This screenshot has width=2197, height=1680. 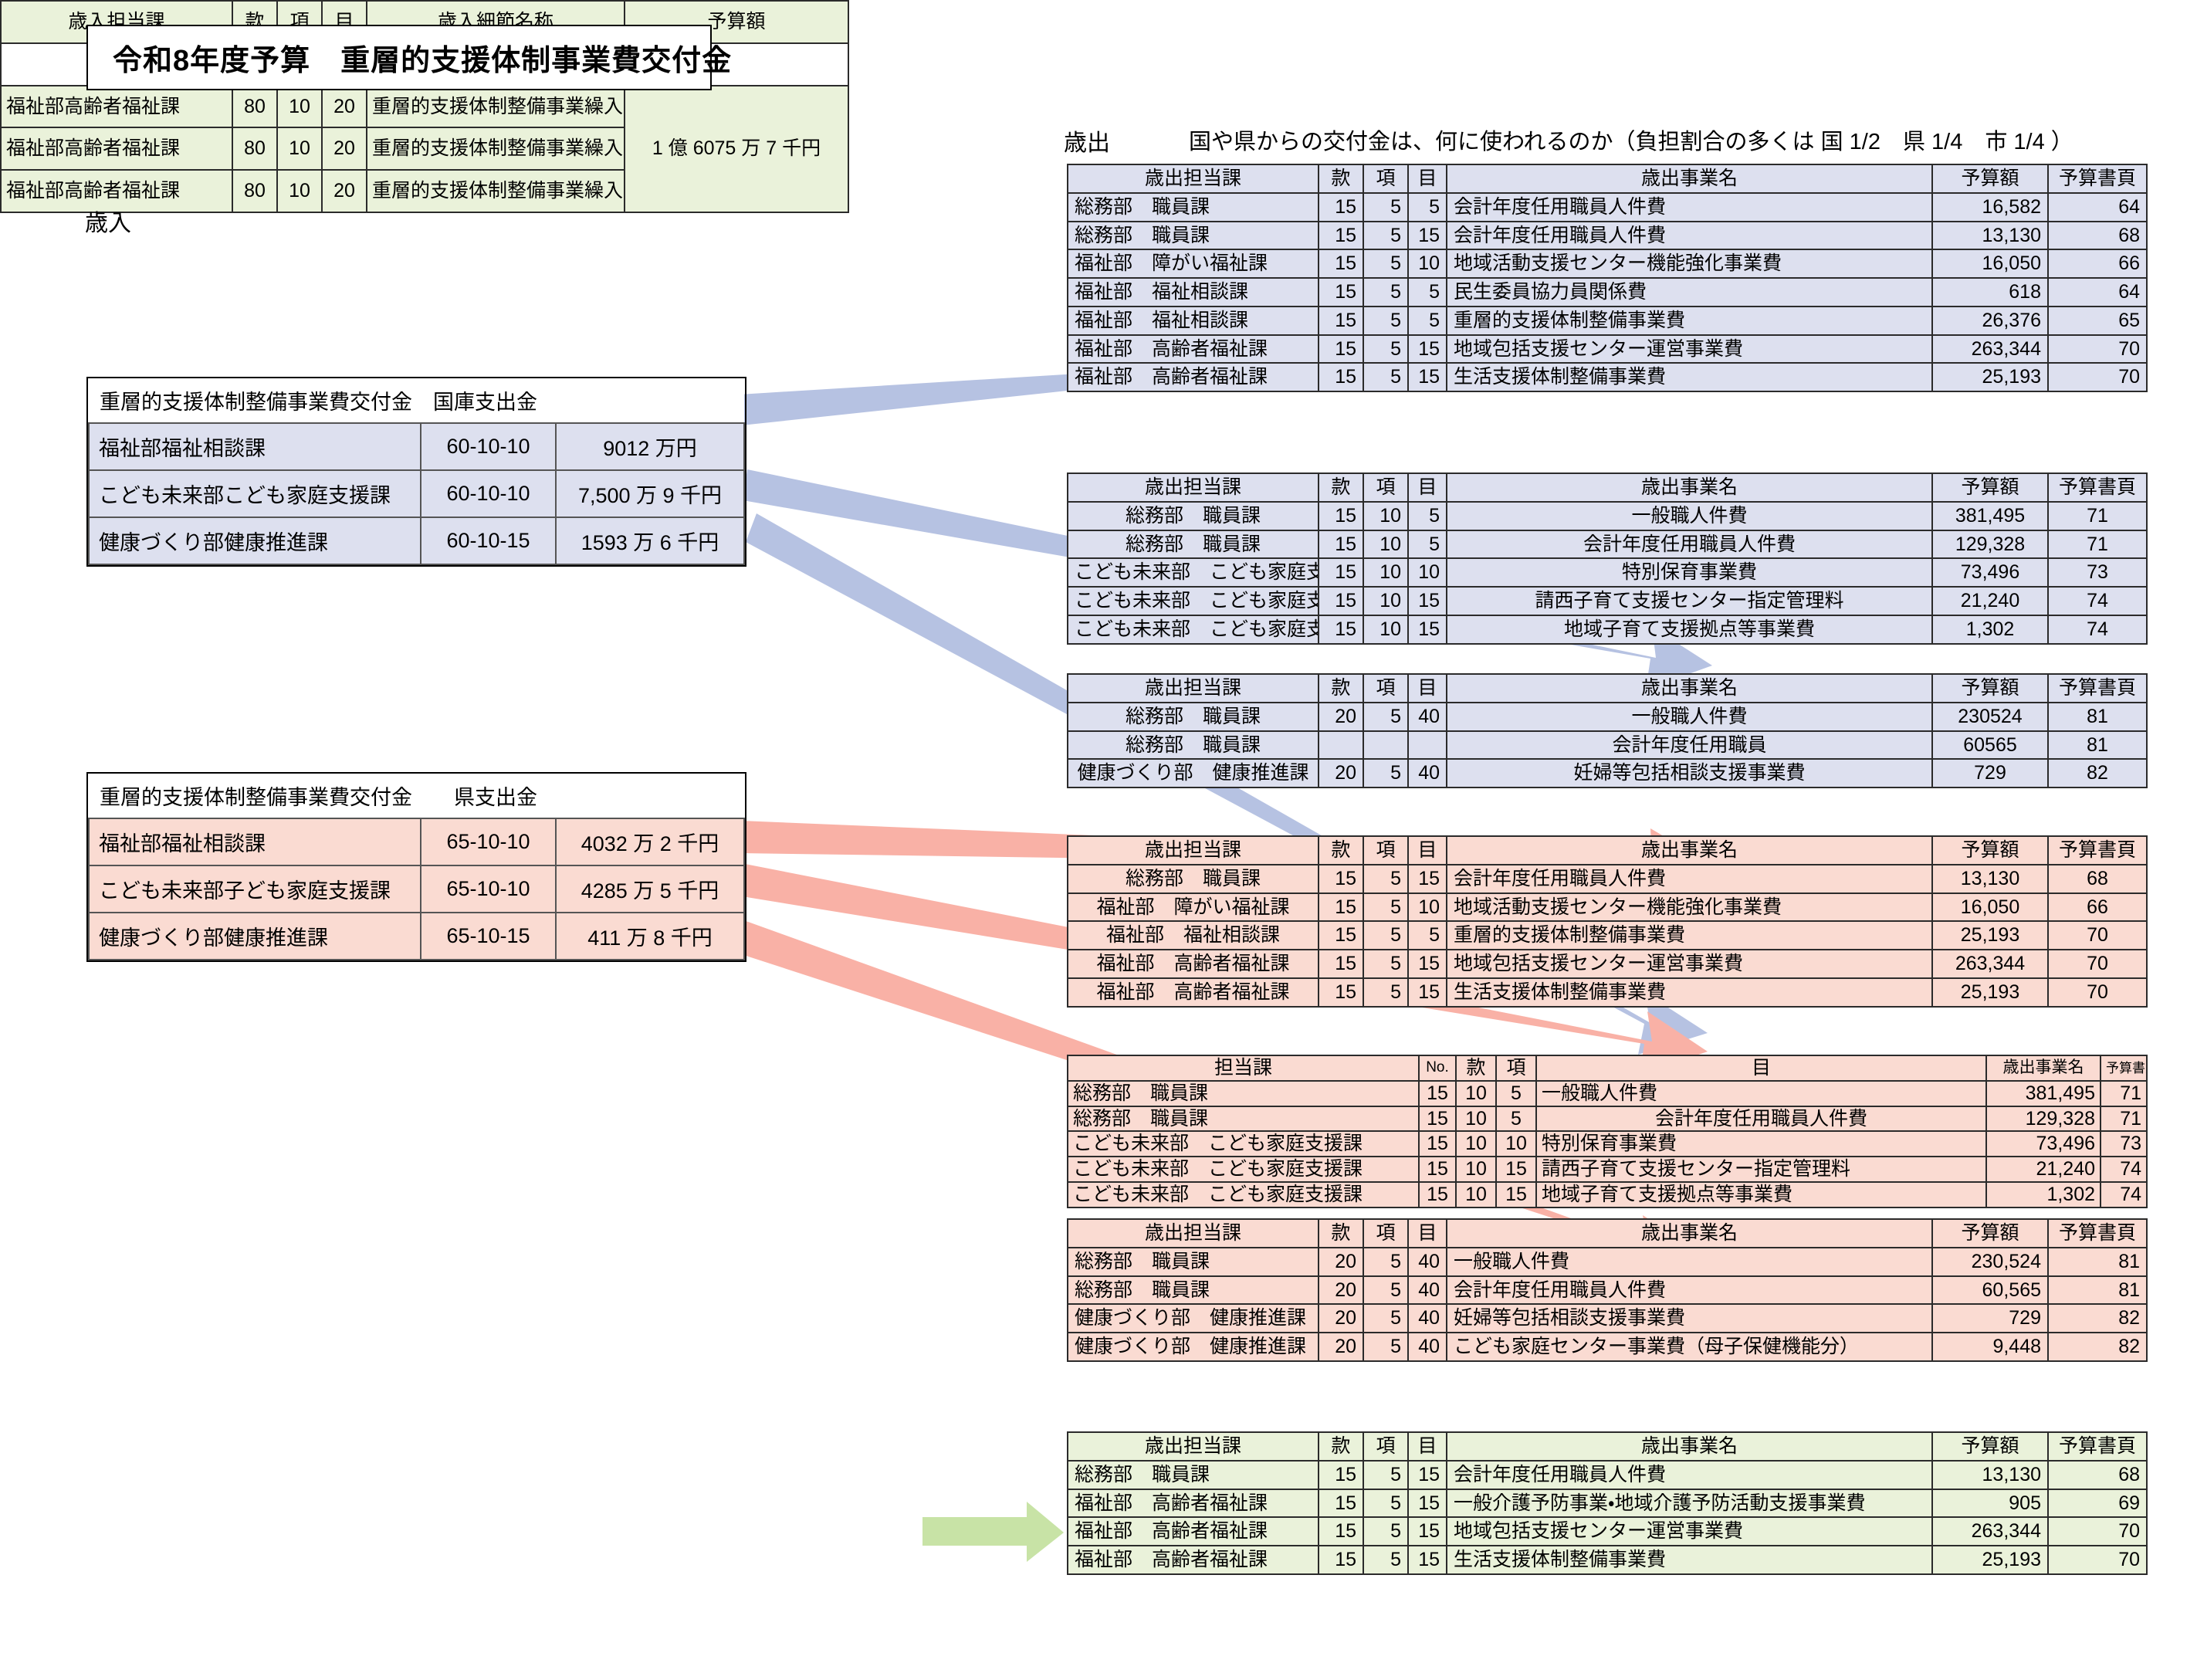 What do you see at coordinates (1990, 716) in the screenshot?
I see `expense-3-amount-0: 230524` at bounding box center [1990, 716].